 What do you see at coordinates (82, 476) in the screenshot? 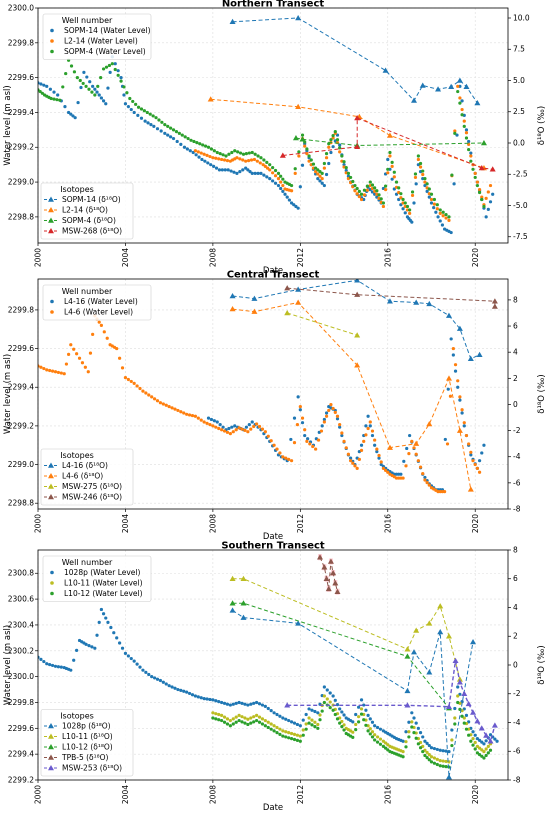
I see `legend-entry: L4-6 (δ¹⁸O)` at bounding box center [82, 476].